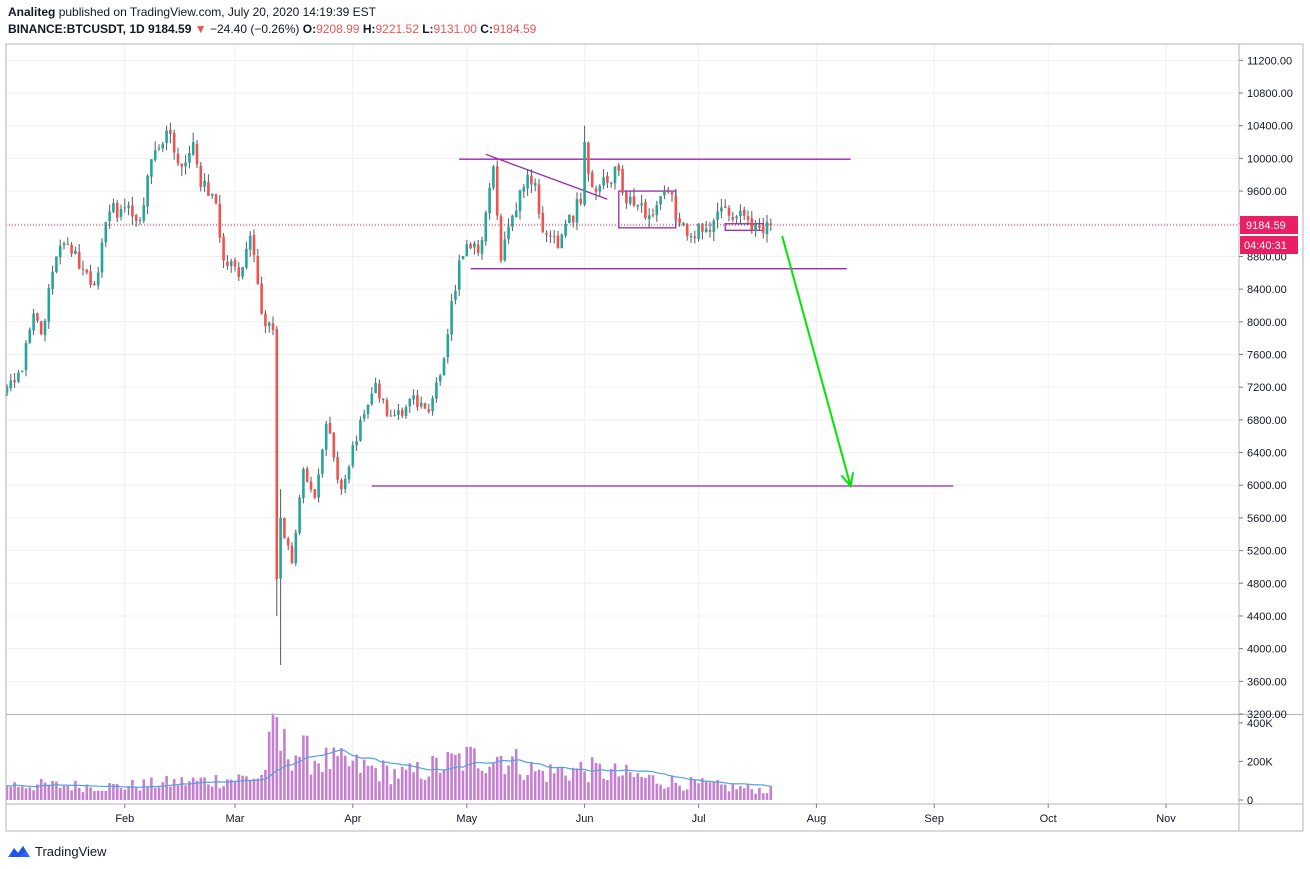 The width and height of the screenshot is (1310, 869). What do you see at coordinates (1270, 127) in the screenshot?
I see `y-tick-label: 10400.00` at bounding box center [1270, 127].